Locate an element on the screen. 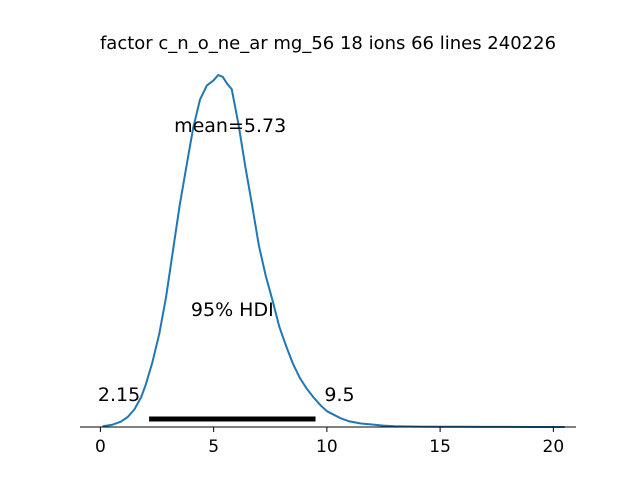 This screenshot has height=480, width=640. x-tick-label: 20 is located at coordinates (554, 447).